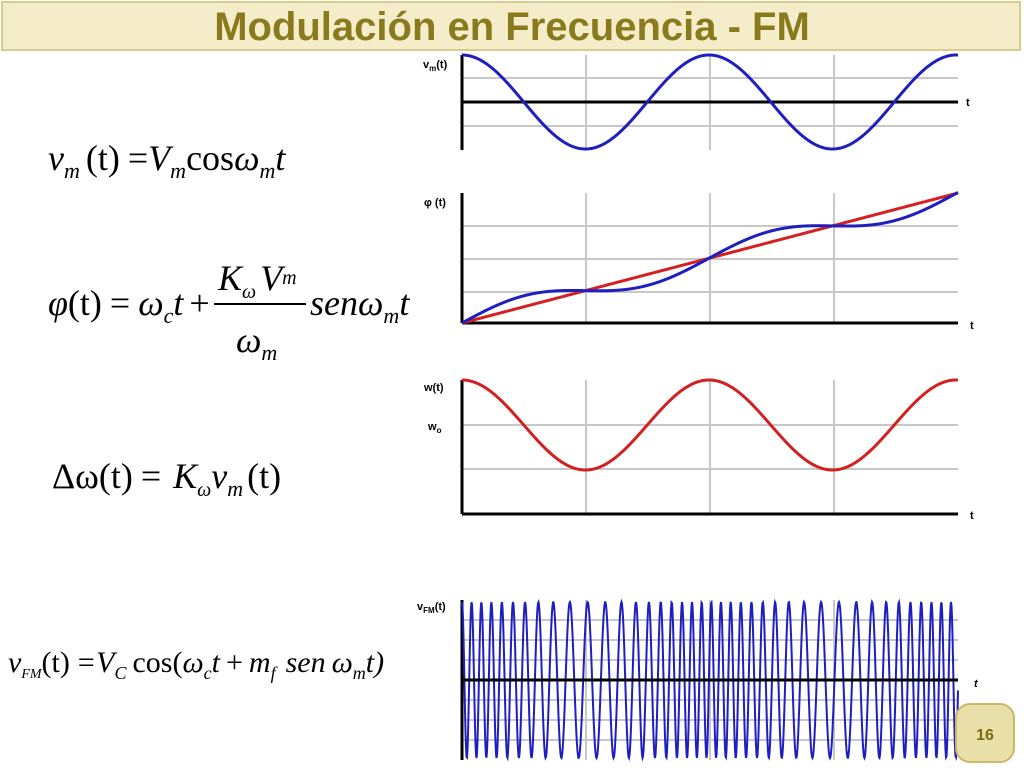 Image resolution: width=1024 pixels, height=768 pixels. Describe the element at coordinates (439, 430) in the screenshot. I see `label-sub: o` at that location.